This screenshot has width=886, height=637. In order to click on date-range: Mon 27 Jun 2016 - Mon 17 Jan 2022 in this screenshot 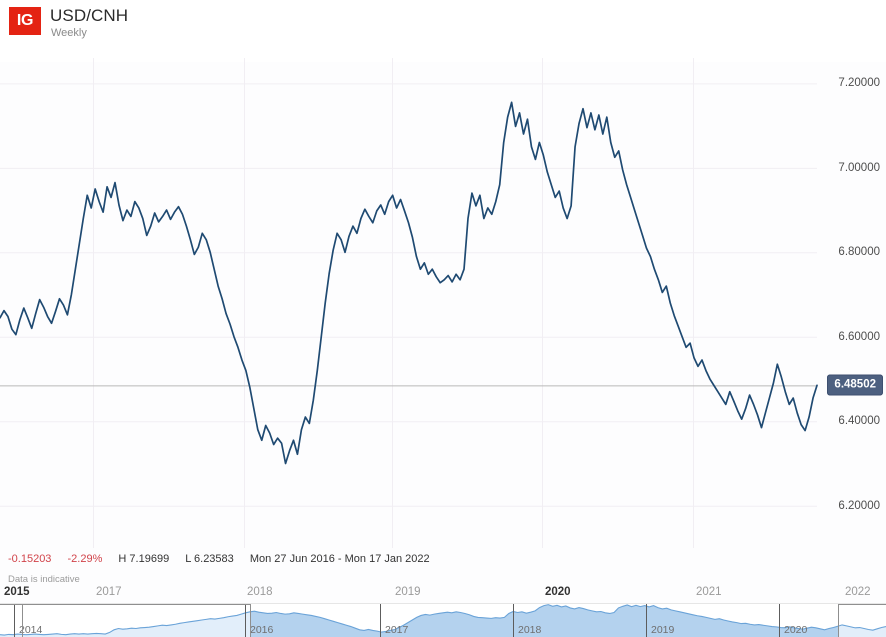, I will do `click(339, 559)`.